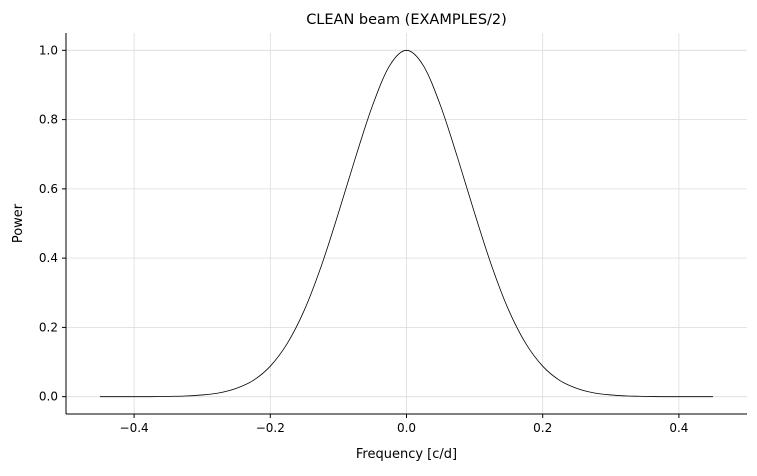  Describe the element at coordinates (406, 428) in the screenshot. I see `x-tick-label: 0.0` at that location.